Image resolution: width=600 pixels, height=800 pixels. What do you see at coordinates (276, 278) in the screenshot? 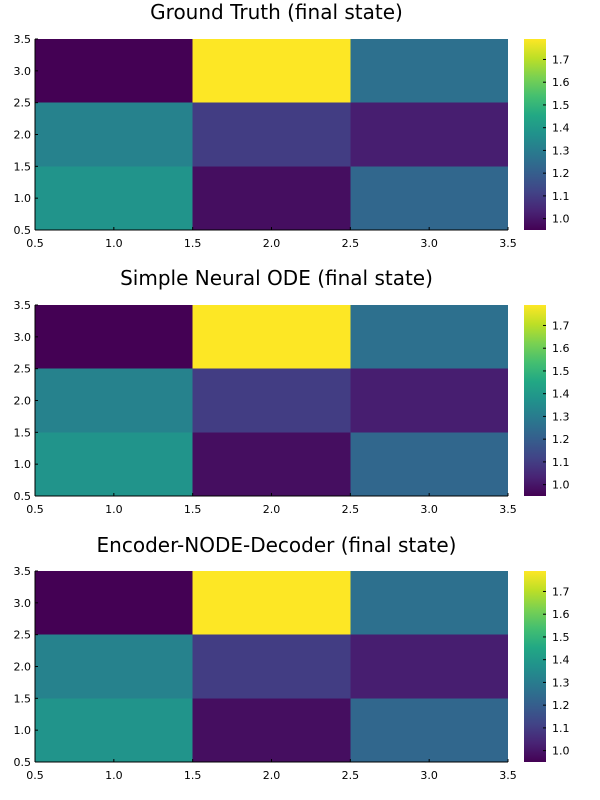
I see `chart-title: Simple Neural ODE (final state)` at bounding box center [276, 278].